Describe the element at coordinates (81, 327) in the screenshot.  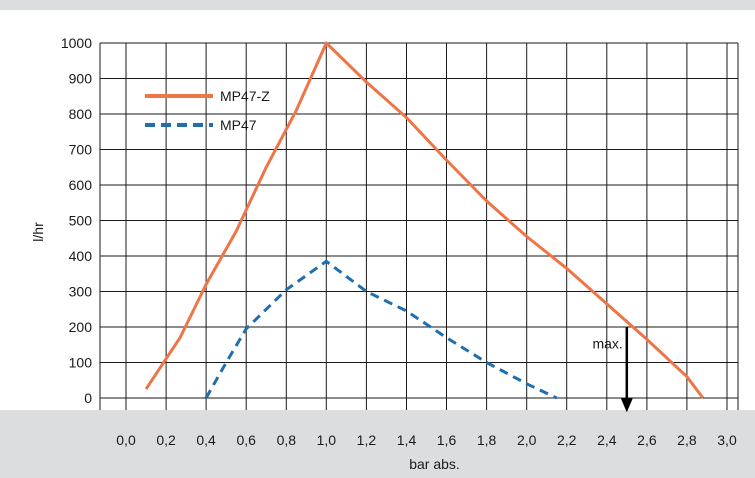
I see `y-tick-label: 200` at that location.